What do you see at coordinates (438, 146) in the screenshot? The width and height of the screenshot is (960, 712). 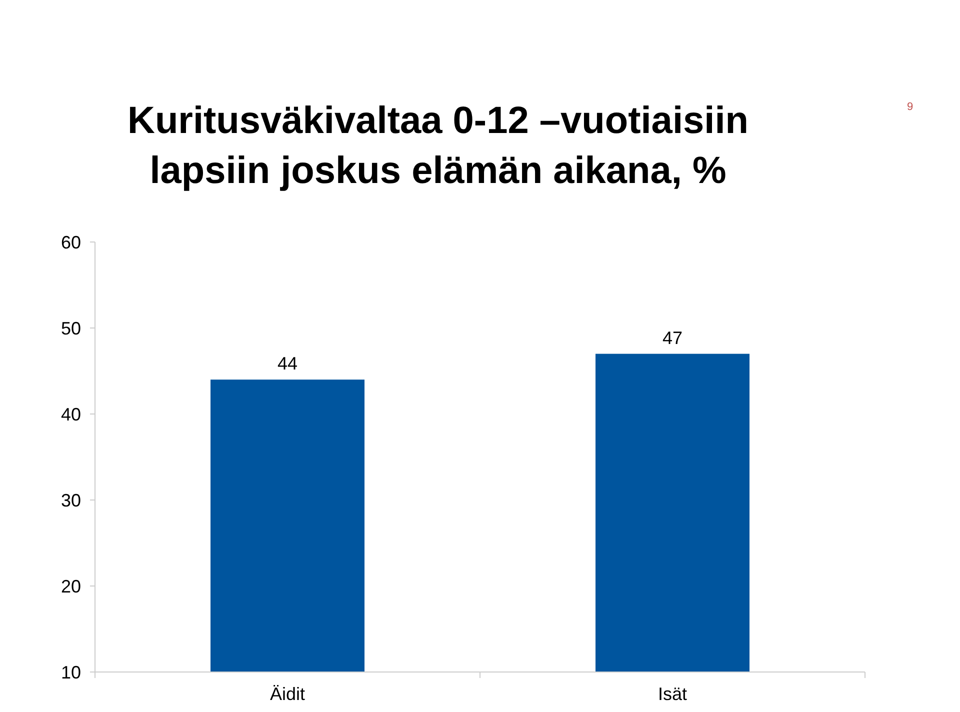 I see `chart-title: Kuritusväkivaltaa 0-12 –vuotiaisiin lapsiin joskus elämän aikana, %` at bounding box center [438, 146].